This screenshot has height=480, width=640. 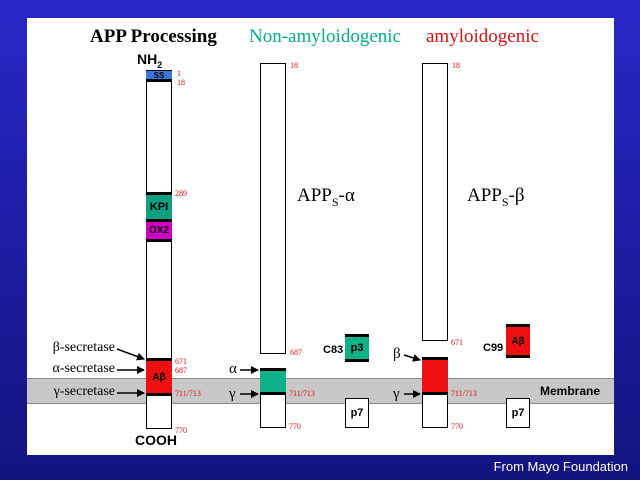 What do you see at coordinates (464, 393) in the screenshot?
I see `am-pos-711-713: 711/713` at bounding box center [464, 393].